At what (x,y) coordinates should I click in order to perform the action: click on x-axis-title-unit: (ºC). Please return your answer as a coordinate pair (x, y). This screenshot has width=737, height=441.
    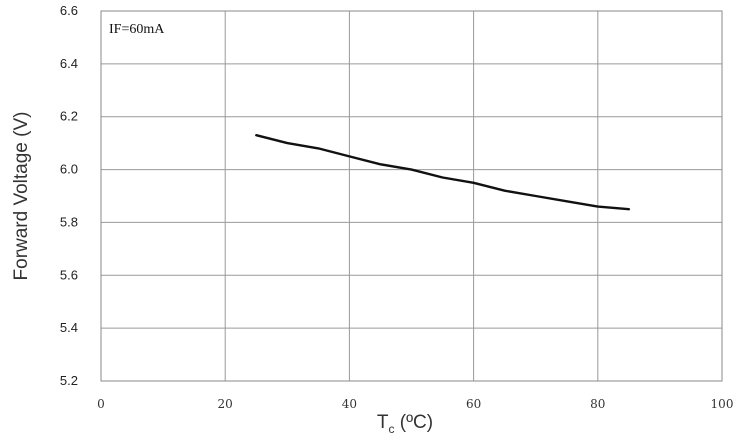
    Looking at the image, I should click on (414, 422).